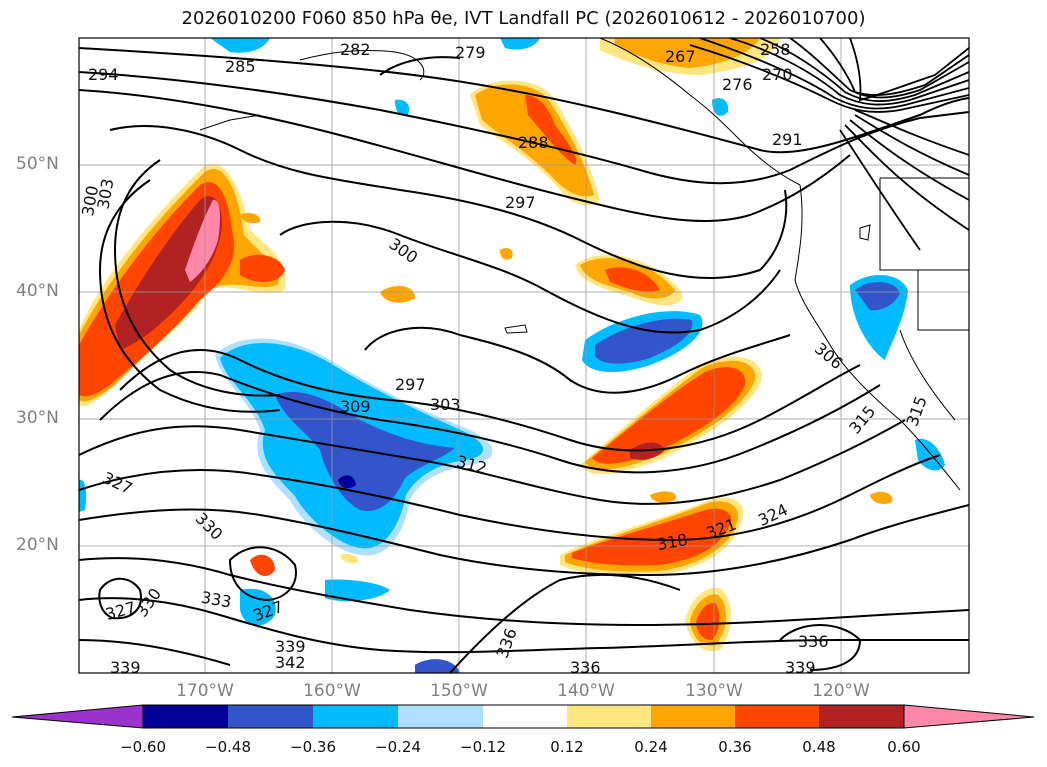 The image size is (1047, 767). Describe the element at coordinates (737, 84) in the screenshot. I see `contour-label: 276` at that location.